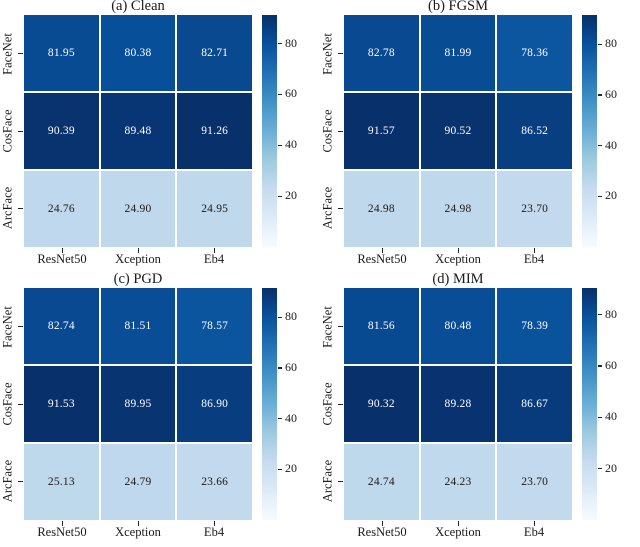  What do you see at coordinates (214, 404) in the screenshot?
I see `heatmap-cell: 86.90` at bounding box center [214, 404].